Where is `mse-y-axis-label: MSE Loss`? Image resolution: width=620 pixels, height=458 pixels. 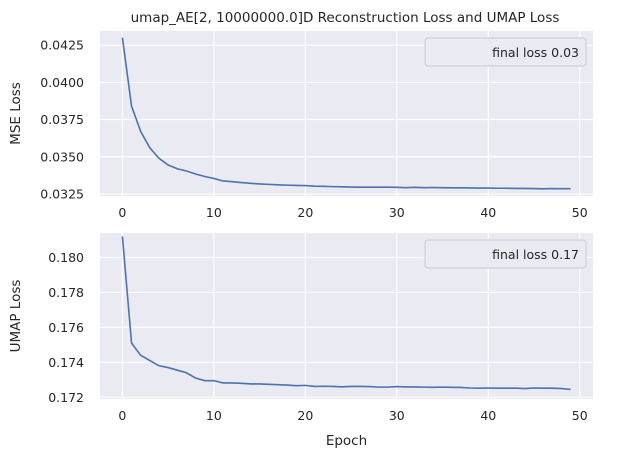 mse-y-axis-label: MSE Loss is located at coordinates (16, 113).